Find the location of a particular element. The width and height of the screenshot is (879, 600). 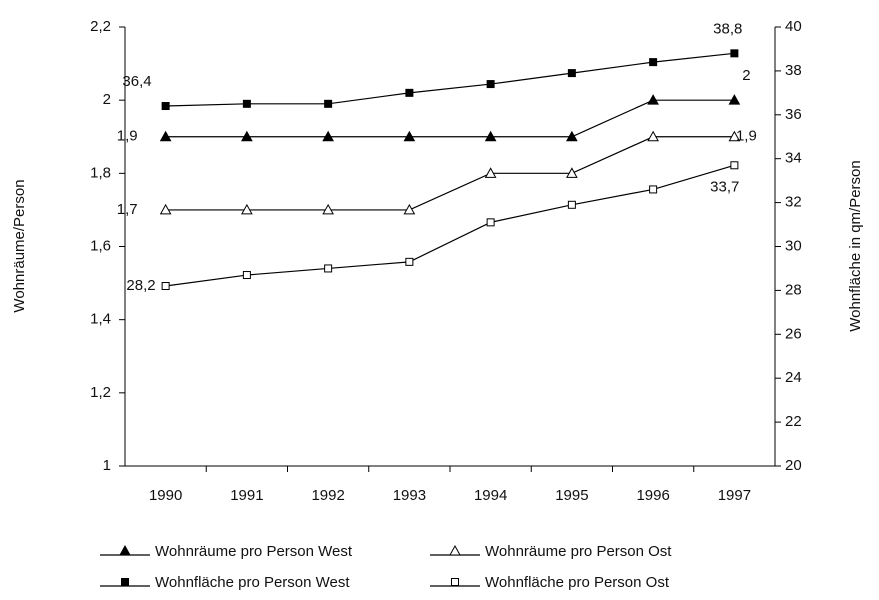

y2-tick-label: 32 is located at coordinates (793, 202).